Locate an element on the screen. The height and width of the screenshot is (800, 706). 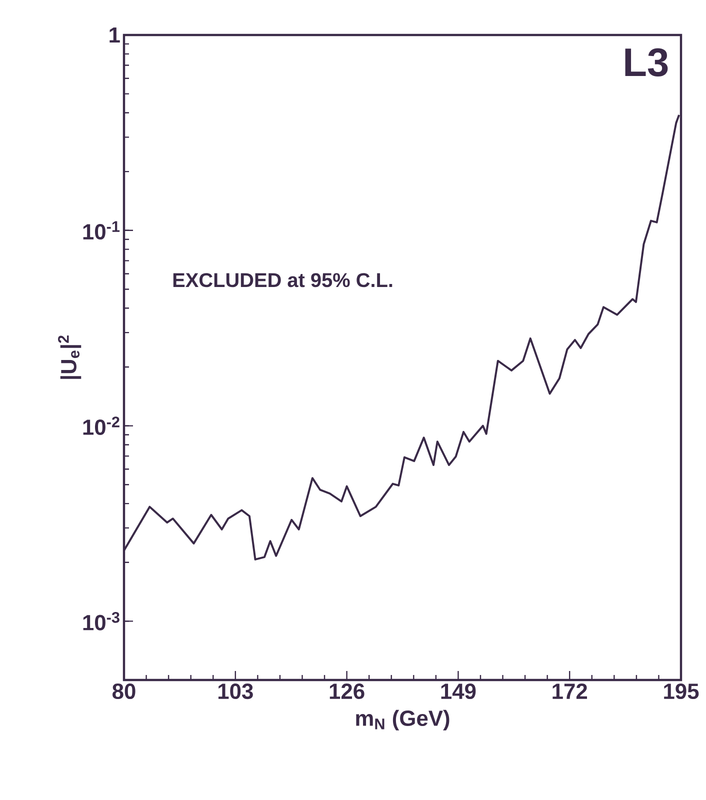
y-axis-title: |U$_{e}$|$^{2}$ is located at coordinates (70, 357).